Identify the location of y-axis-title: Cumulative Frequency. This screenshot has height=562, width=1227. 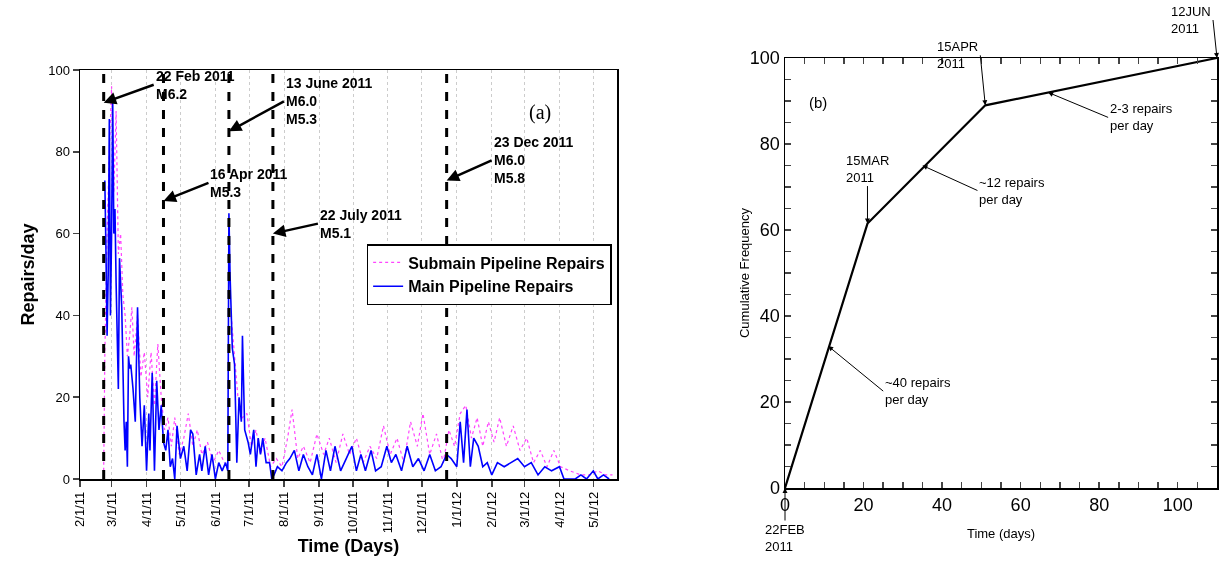
(744, 273).